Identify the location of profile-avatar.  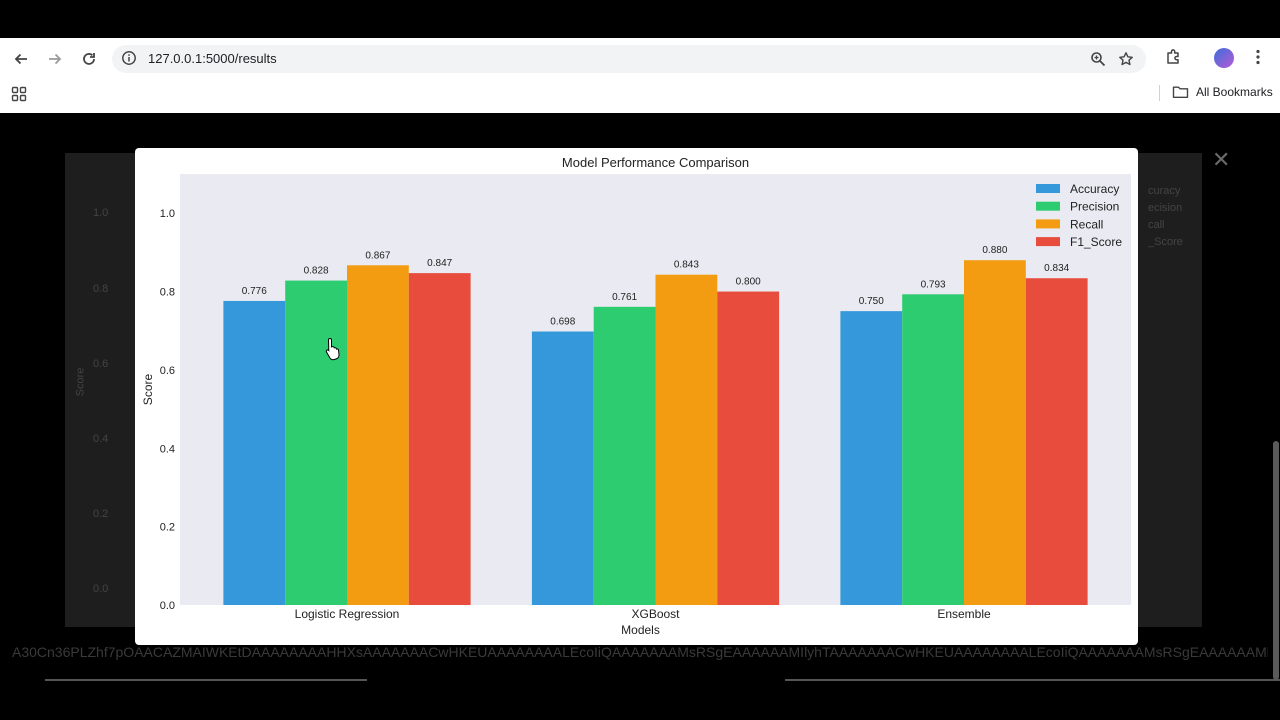
(1224, 58).